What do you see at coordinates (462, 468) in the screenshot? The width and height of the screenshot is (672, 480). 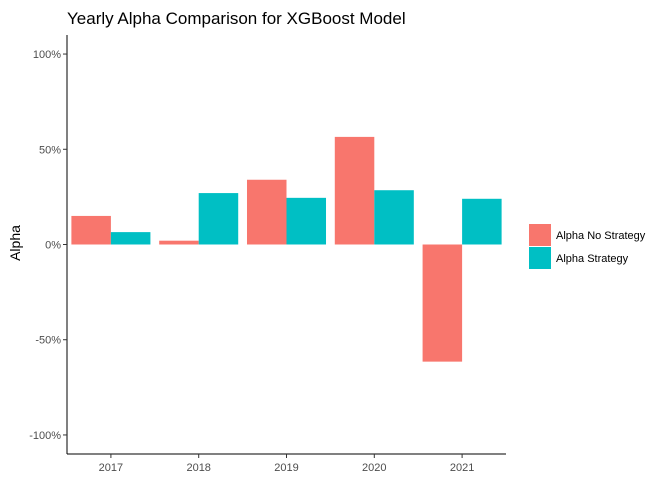 I see `x-tick-label: 2021` at bounding box center [462, 468].